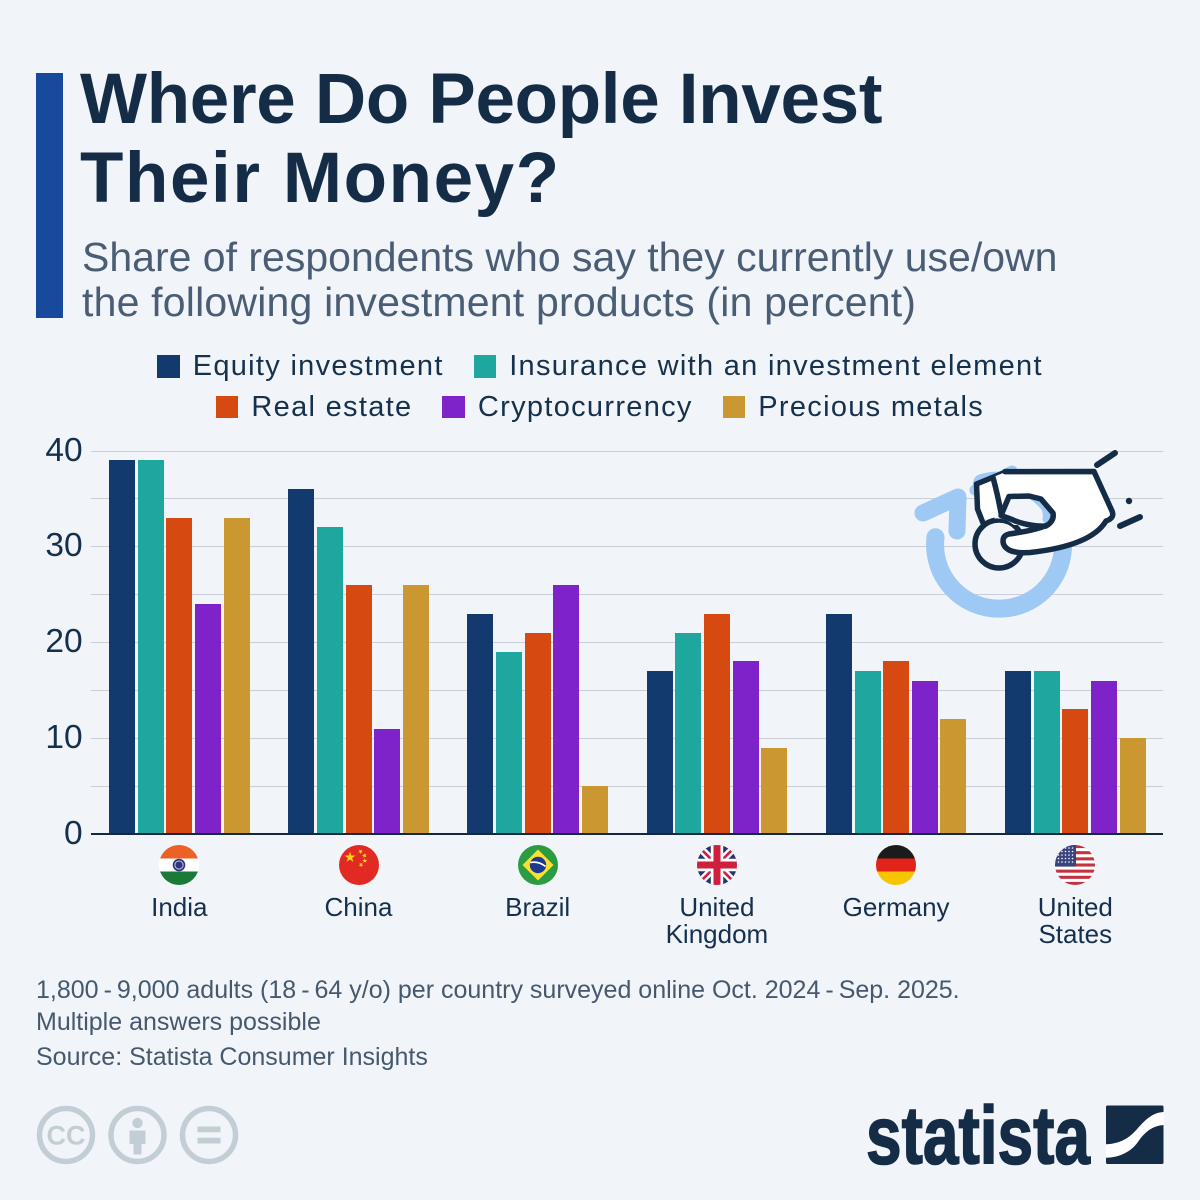 The image size is (1200, 1200). What do you see at coordinates (978, 1132) in the screenshot?
I see `svg-text: statista` at bounding box center [978, 1132].